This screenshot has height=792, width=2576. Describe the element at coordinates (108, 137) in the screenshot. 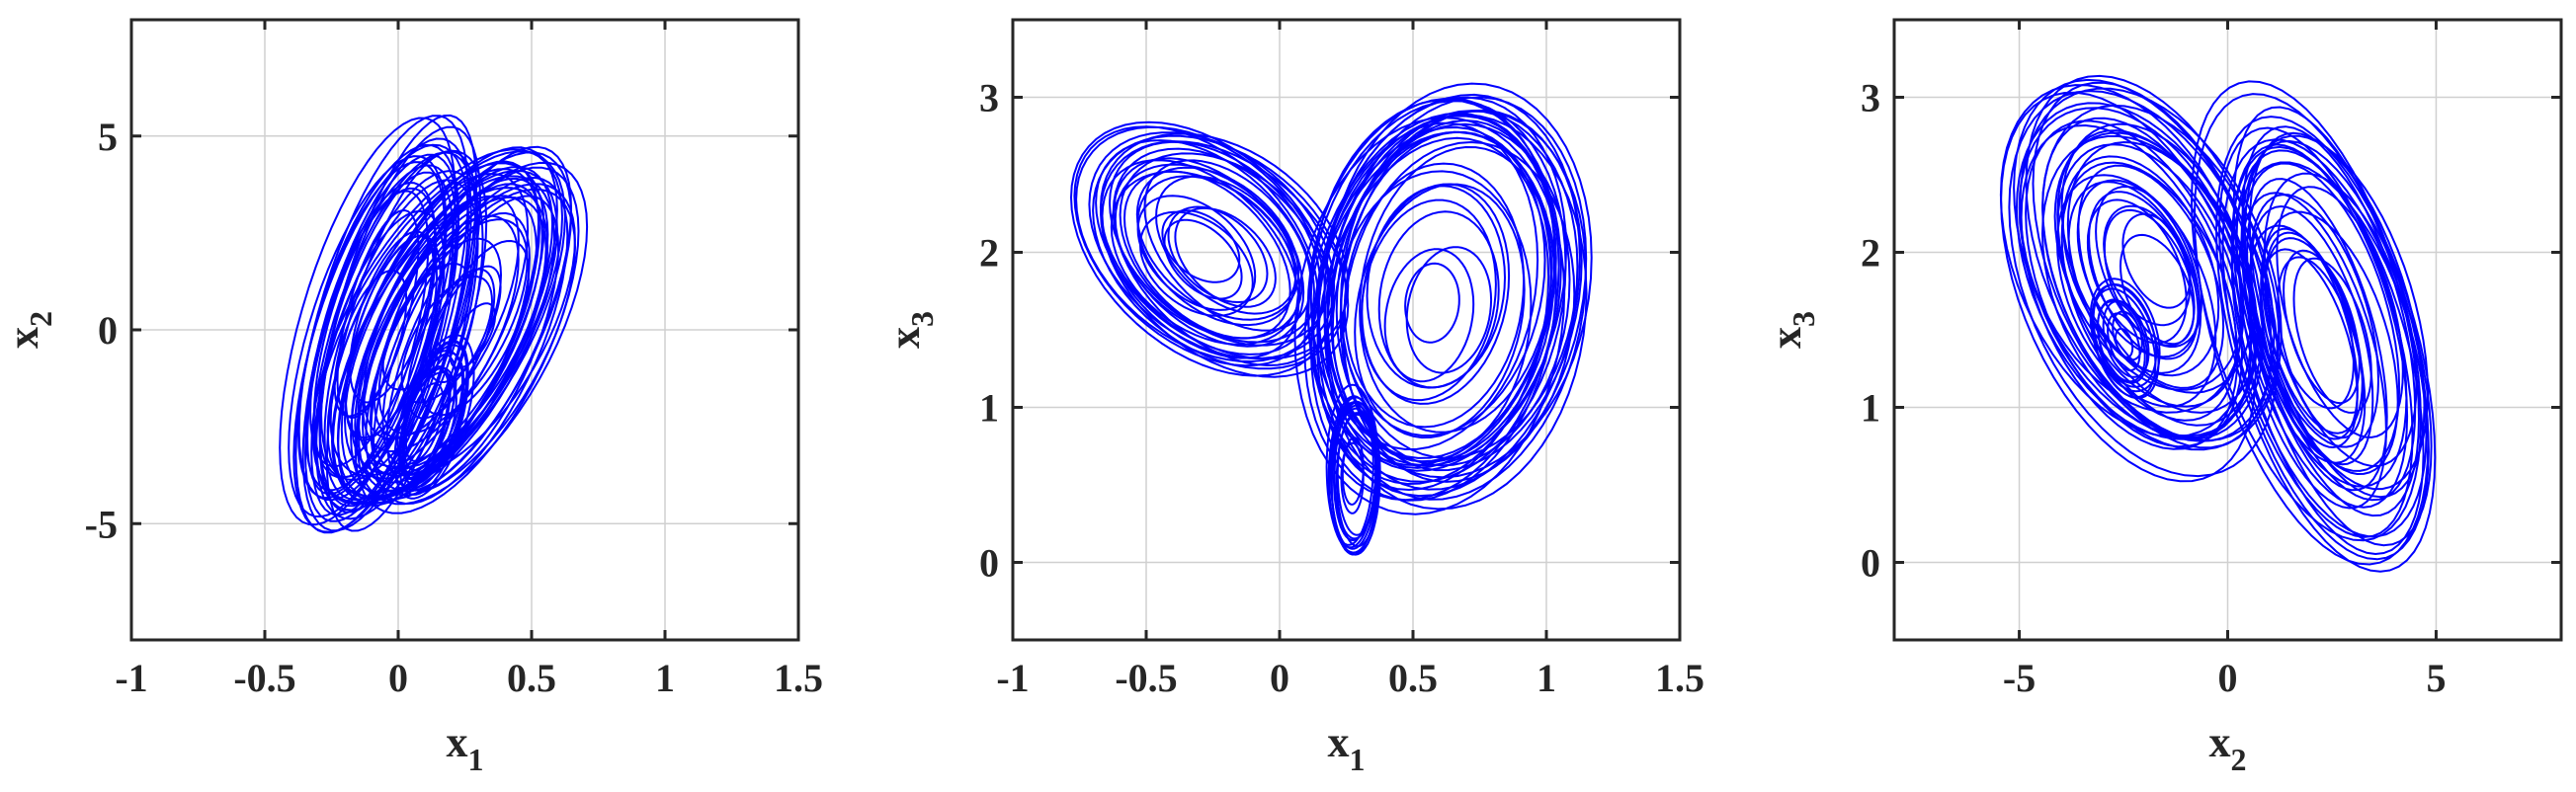

I see `y-tick-label: 5` at that location.